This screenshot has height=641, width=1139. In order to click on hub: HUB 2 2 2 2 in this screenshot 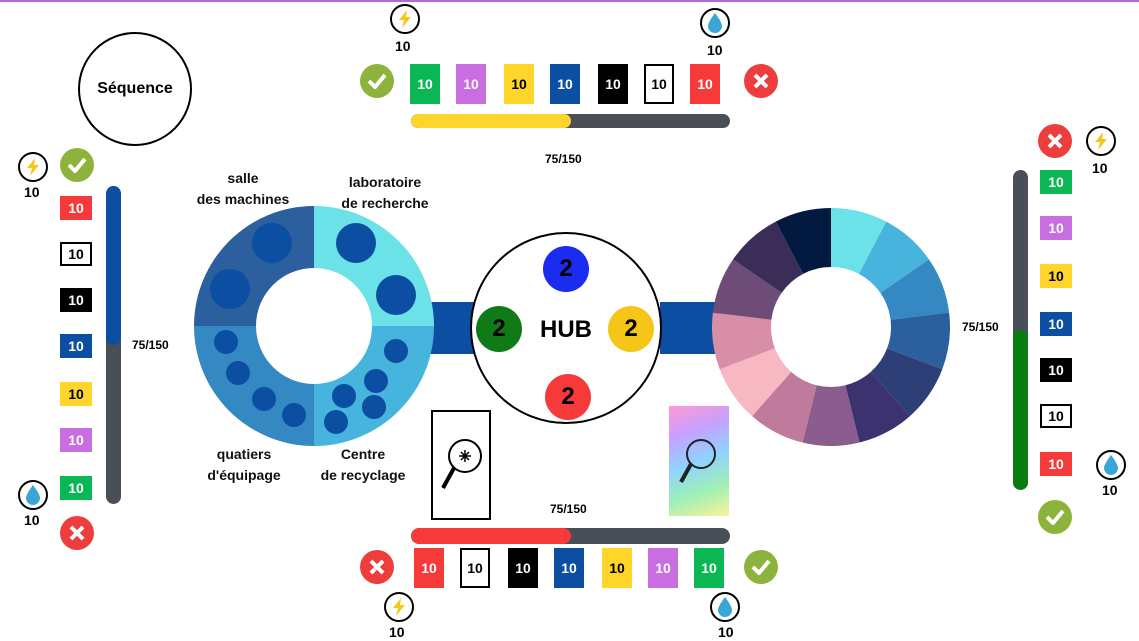, I will do `click(566, 328)`.